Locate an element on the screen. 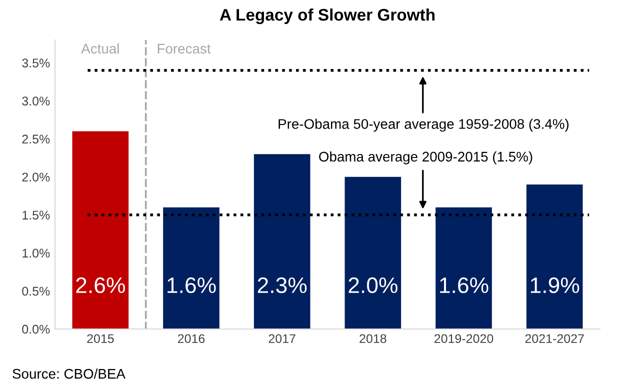 The image size is (619, 387). annotation: Actual is located at coordinates (100, 48).